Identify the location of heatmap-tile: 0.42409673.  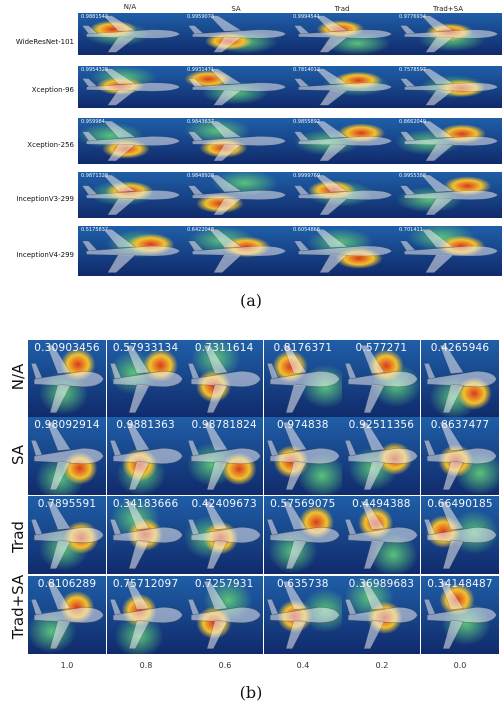
(224, 535).